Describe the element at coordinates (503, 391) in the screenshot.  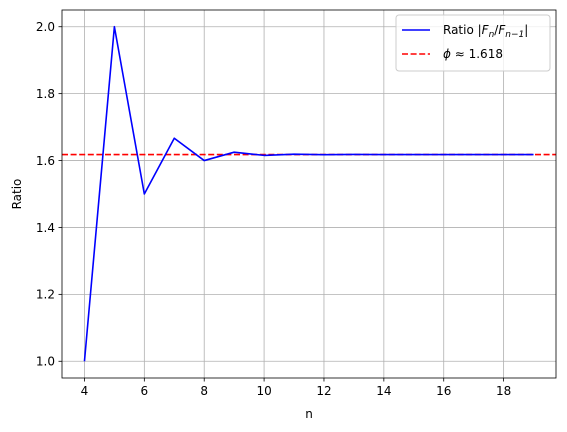
I see `x-tick-label: 18` at that location.